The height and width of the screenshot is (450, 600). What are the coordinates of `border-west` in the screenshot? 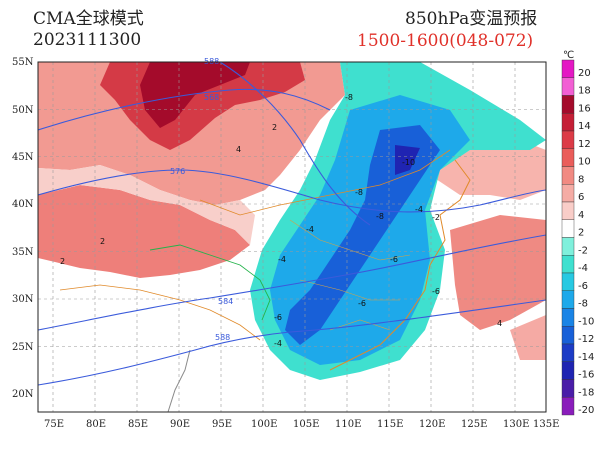 It's located at (160, 312).